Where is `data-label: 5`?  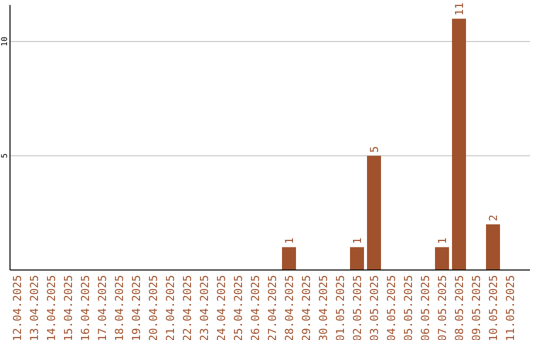 data-label: 5 is located at coordinates (374, 149).